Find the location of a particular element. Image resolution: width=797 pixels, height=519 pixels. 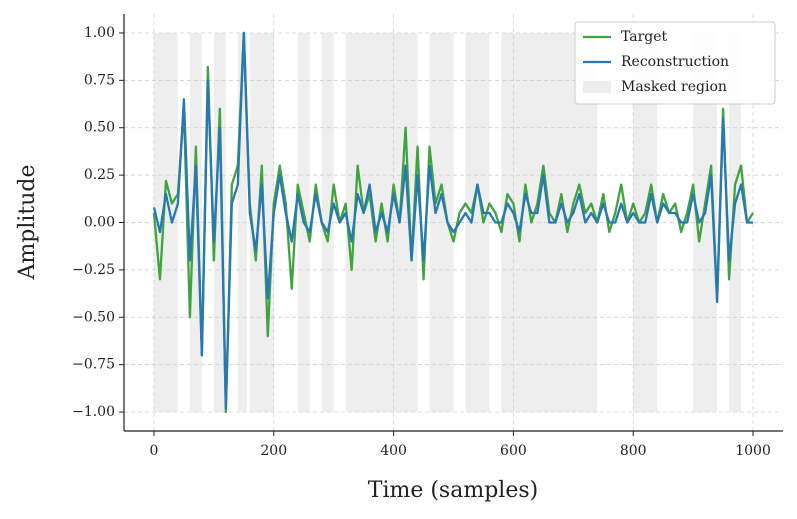

legend-swatch is located at coordinates (597, 87).